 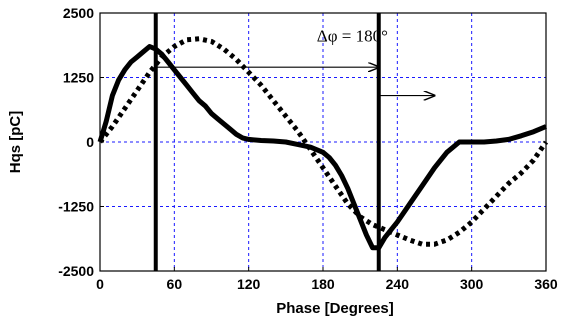 I want to click on x-tick-label-6: 360, so click(x=546, y=284).